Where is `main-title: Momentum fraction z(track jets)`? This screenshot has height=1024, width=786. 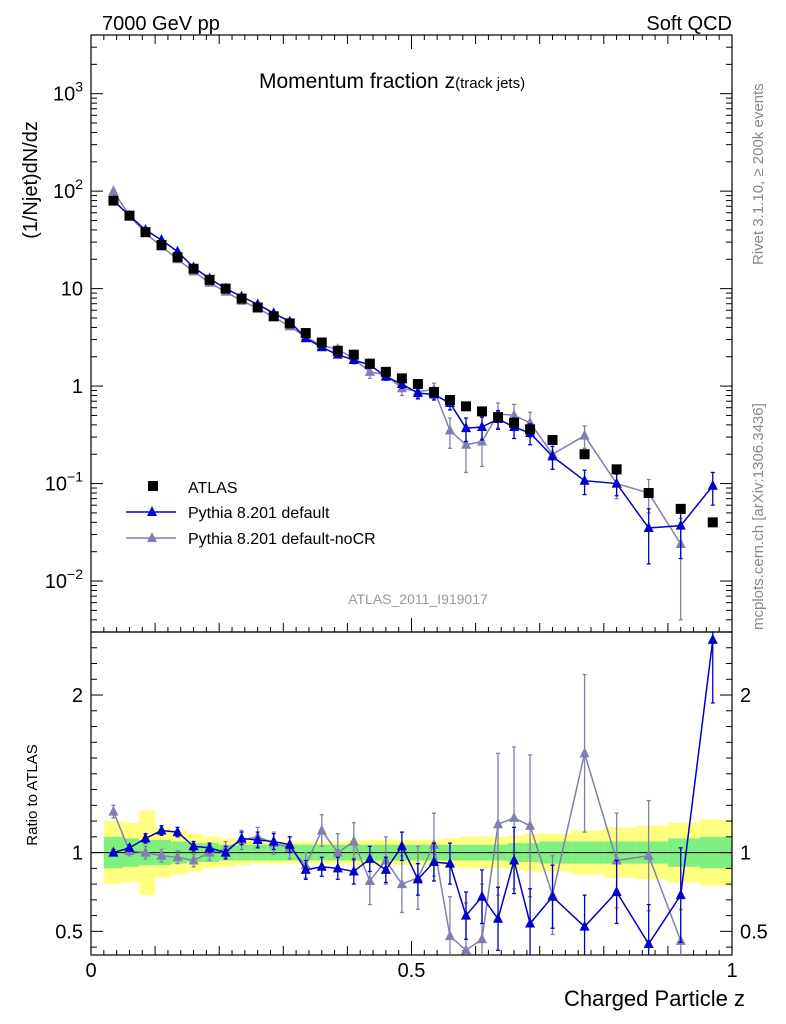 main-title: Momentum fraction z(track jets) is located at coordinates (392, 81).